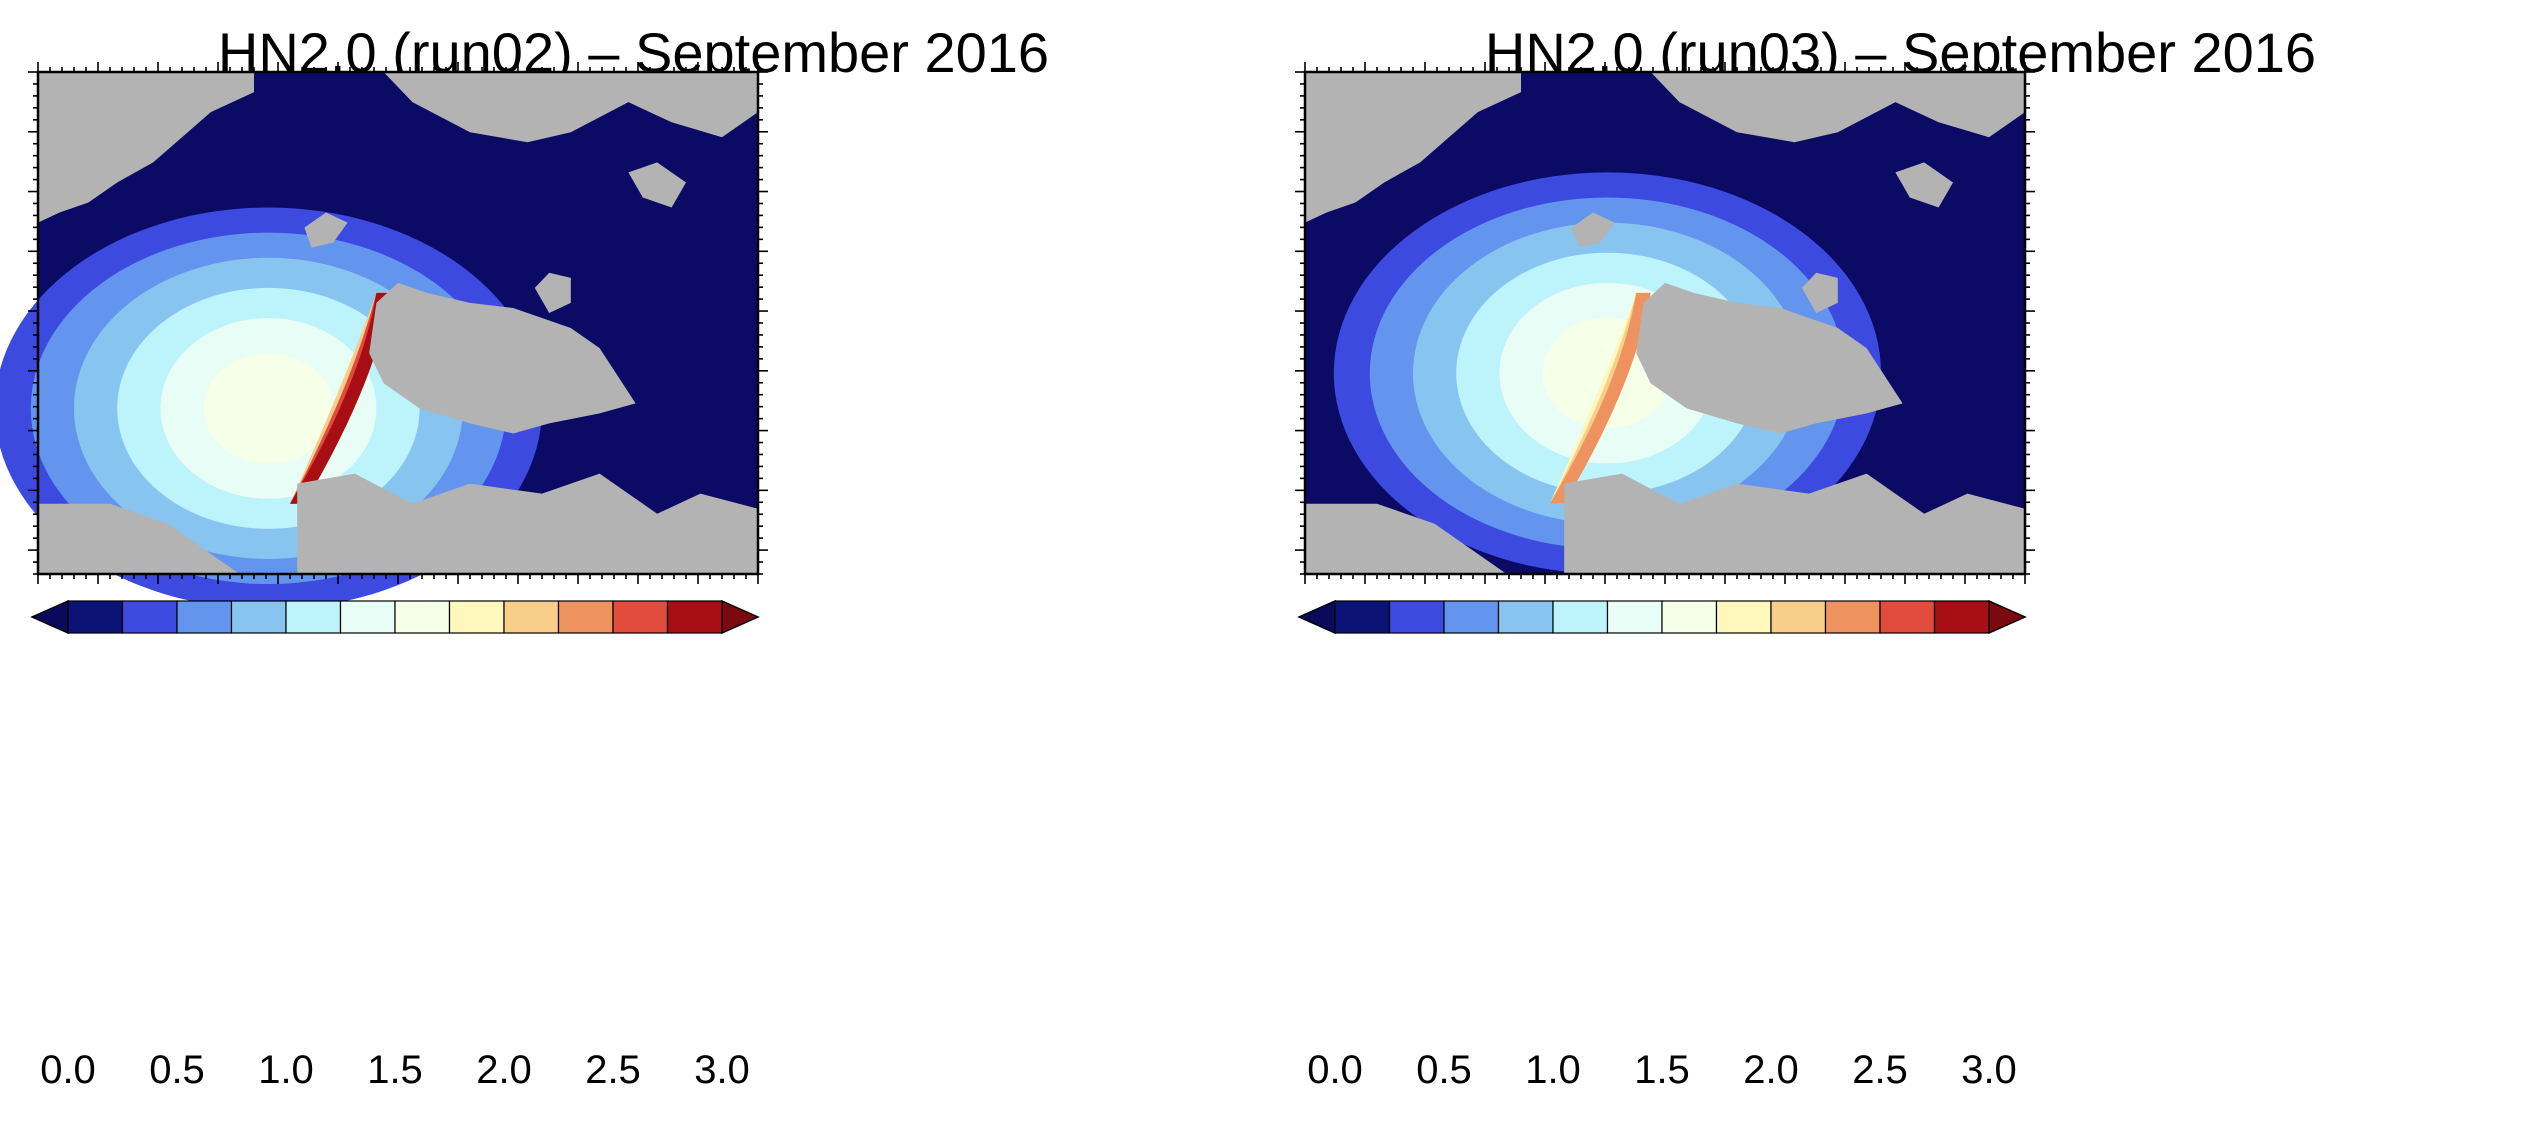 This screenshot has width=2534, height=1125. I want to click on ice-thickness-band, so click(268, 408).